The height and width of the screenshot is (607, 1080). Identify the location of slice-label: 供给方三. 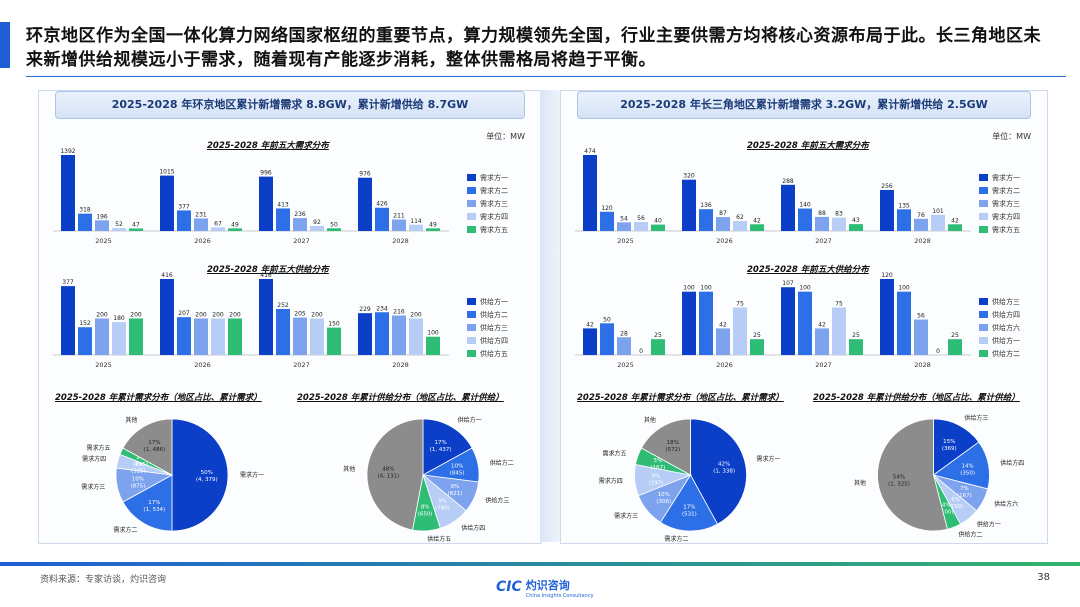
(497, 500).